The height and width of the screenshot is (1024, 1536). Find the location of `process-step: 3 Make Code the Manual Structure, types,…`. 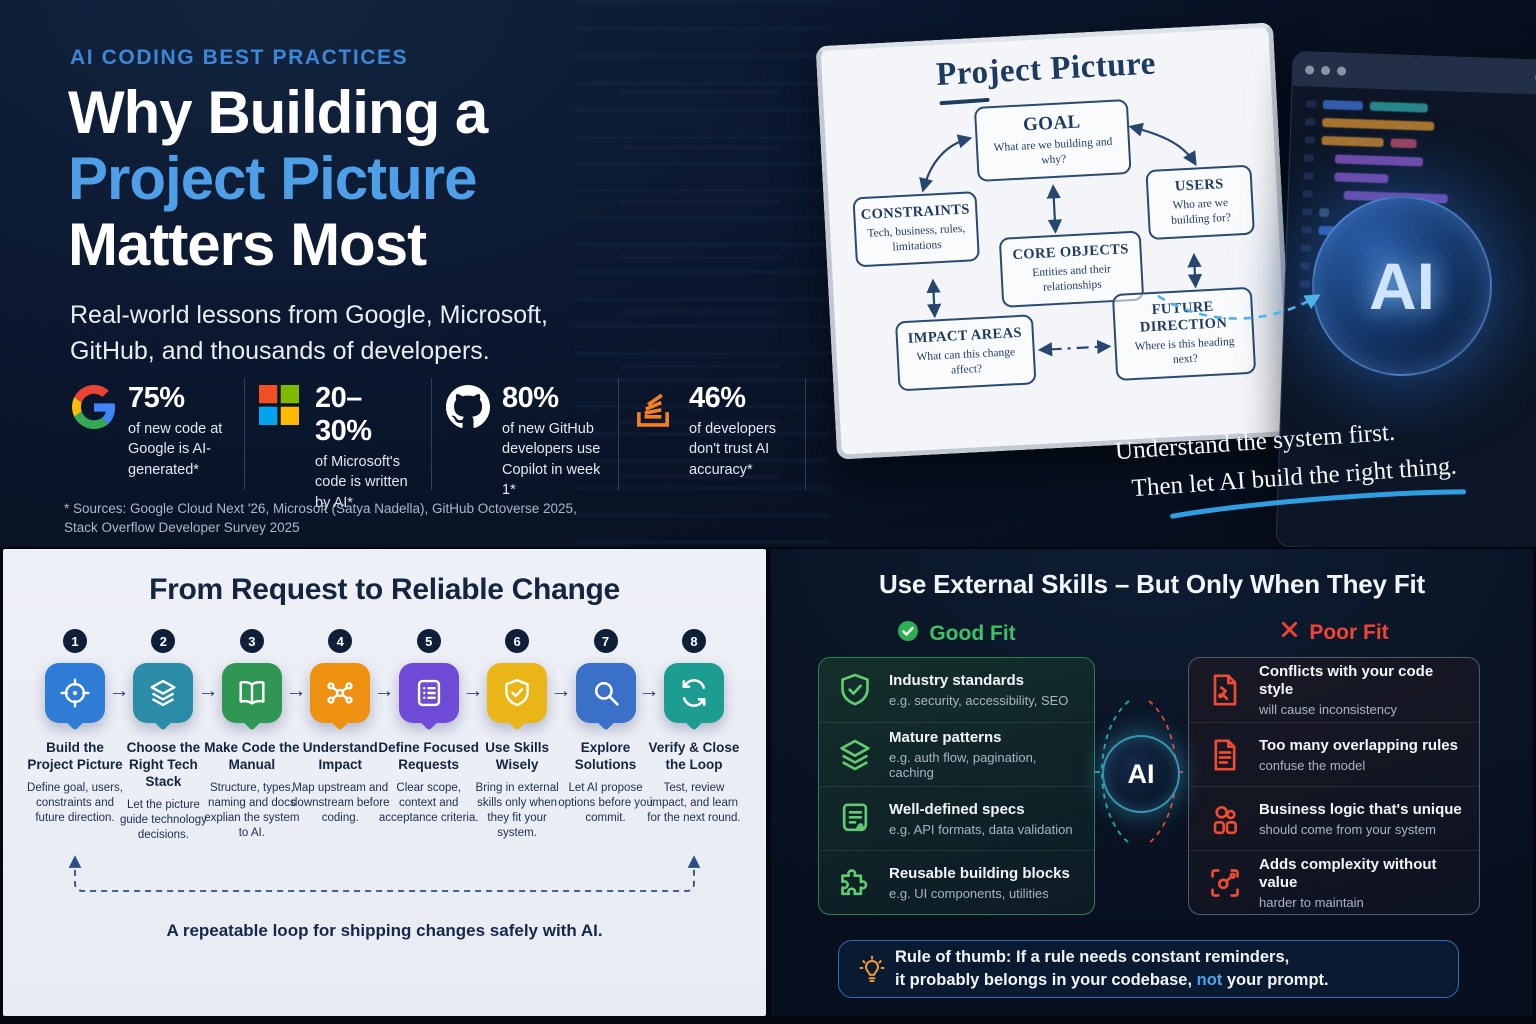

process-step: 3 Make Code the Manual Structure, types,… is located at coordinates (251, 736).